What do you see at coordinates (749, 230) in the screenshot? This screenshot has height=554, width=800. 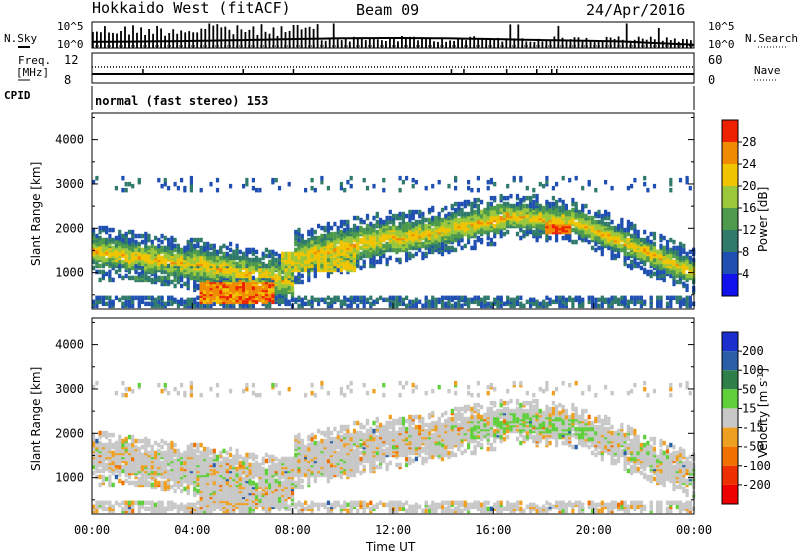 I see `colorbar-tick-label: 12` at bounding box center [749, 230].